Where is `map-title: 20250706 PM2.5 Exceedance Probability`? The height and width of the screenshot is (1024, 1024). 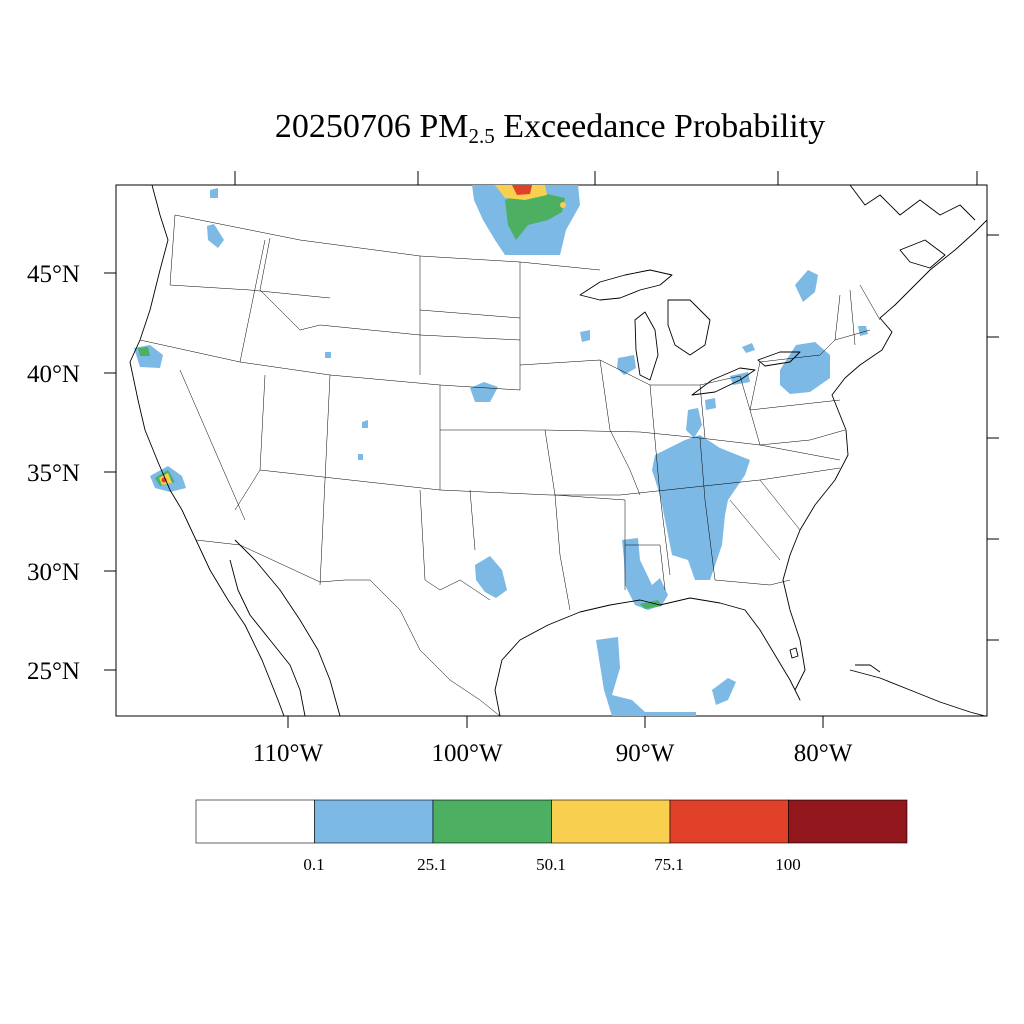 map-title: 20250706 PM2.5 Exceedance Probability is located at coordinates (550, 128).